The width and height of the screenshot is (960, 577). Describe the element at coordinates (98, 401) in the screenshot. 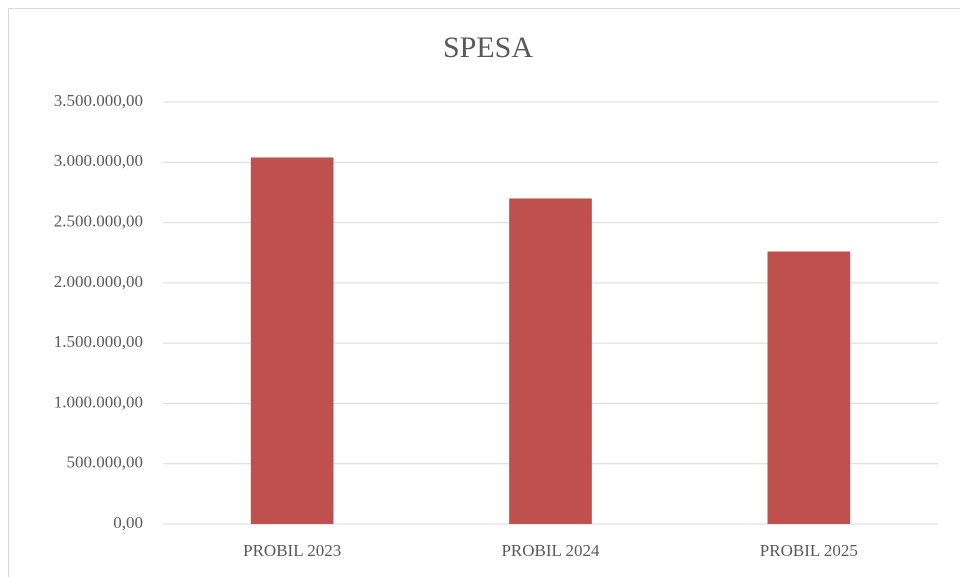

I see `y-tick-label: 1.000.000,00` at that location.